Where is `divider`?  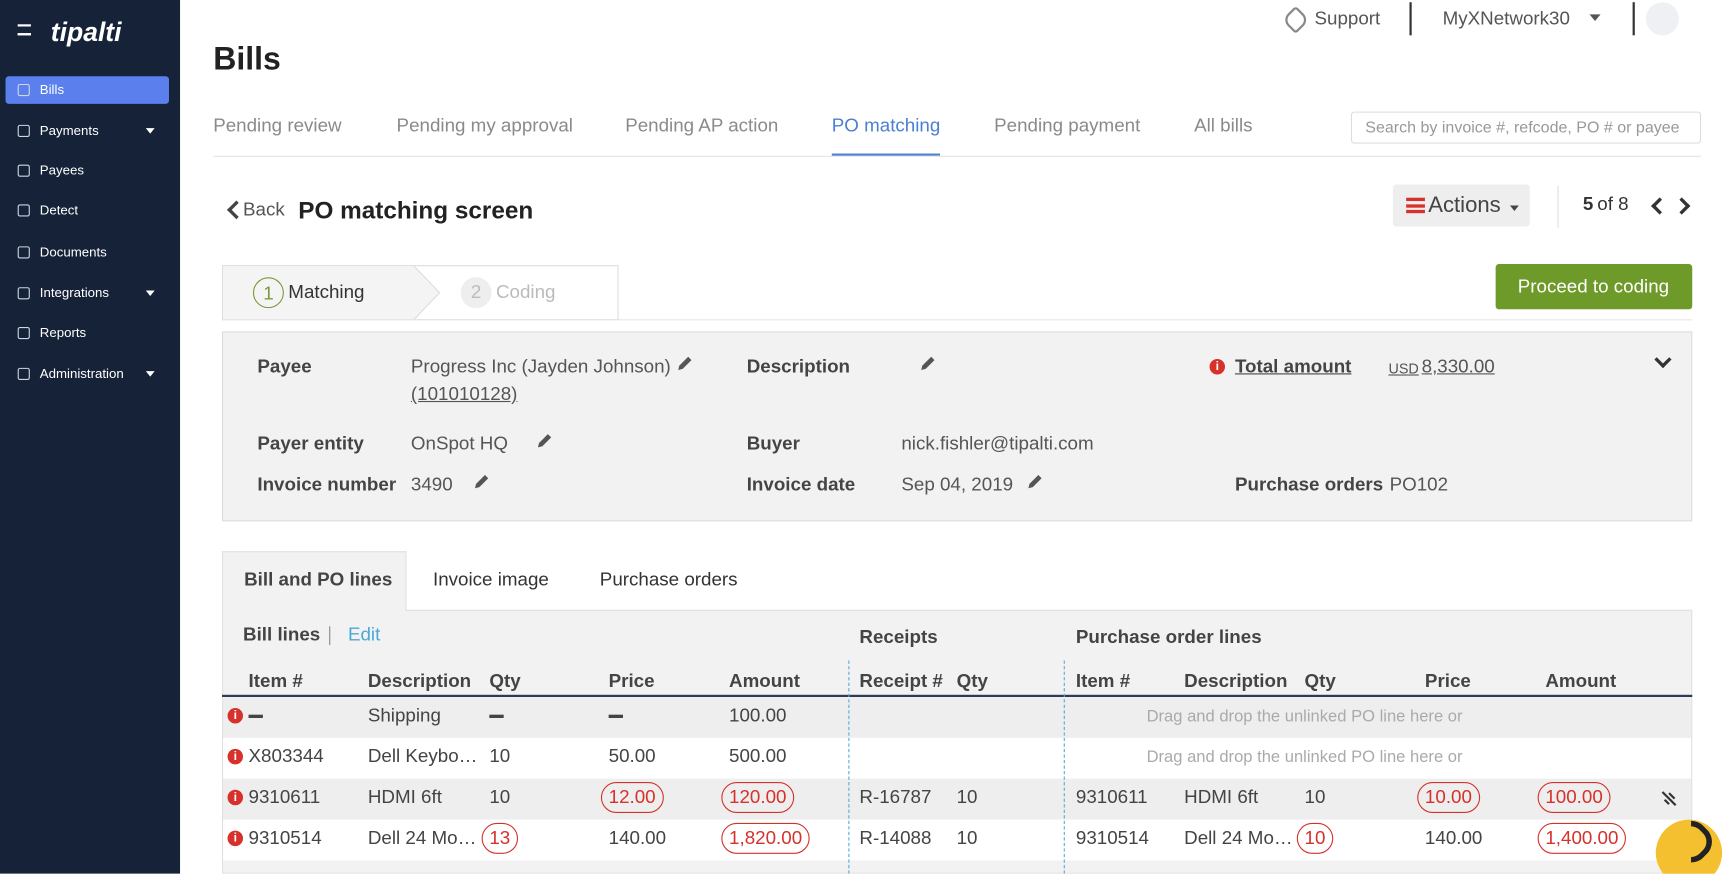
divider is located at coordinates (1558, 206).